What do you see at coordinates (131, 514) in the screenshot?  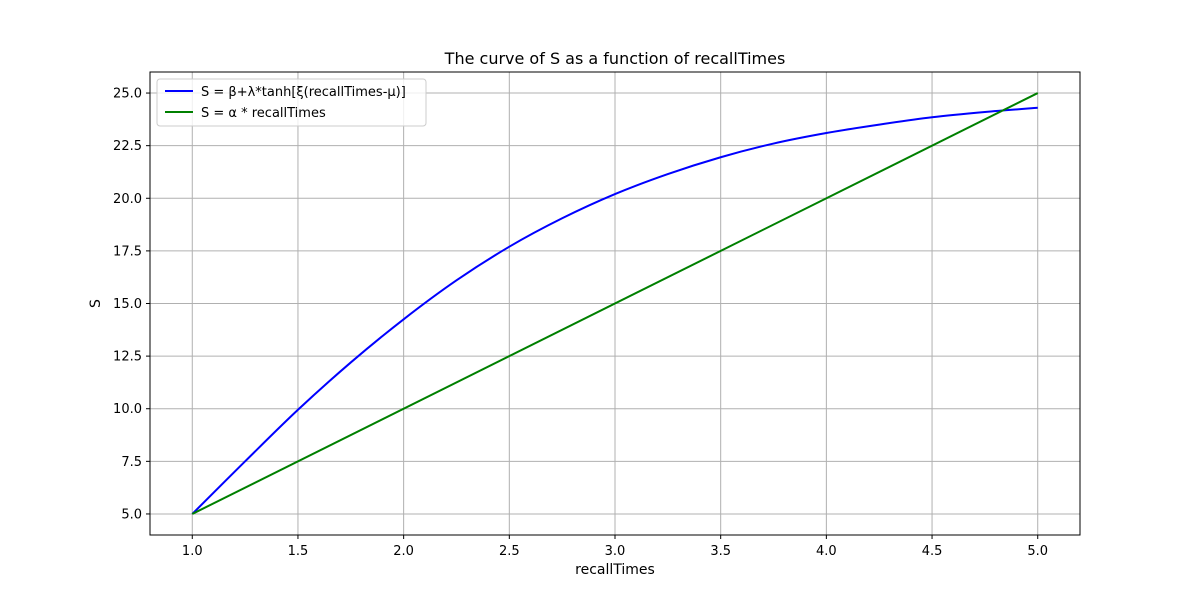 I see `y-tick-label: 5.0` at bounding box center [131, 514].